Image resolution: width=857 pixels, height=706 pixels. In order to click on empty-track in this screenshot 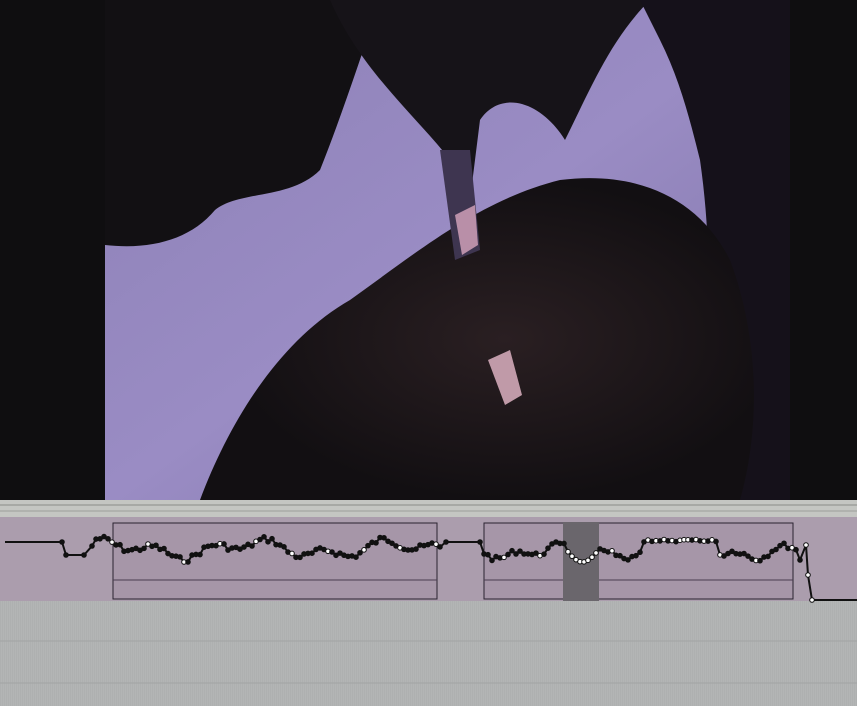, I will do `click(428, 653)`.